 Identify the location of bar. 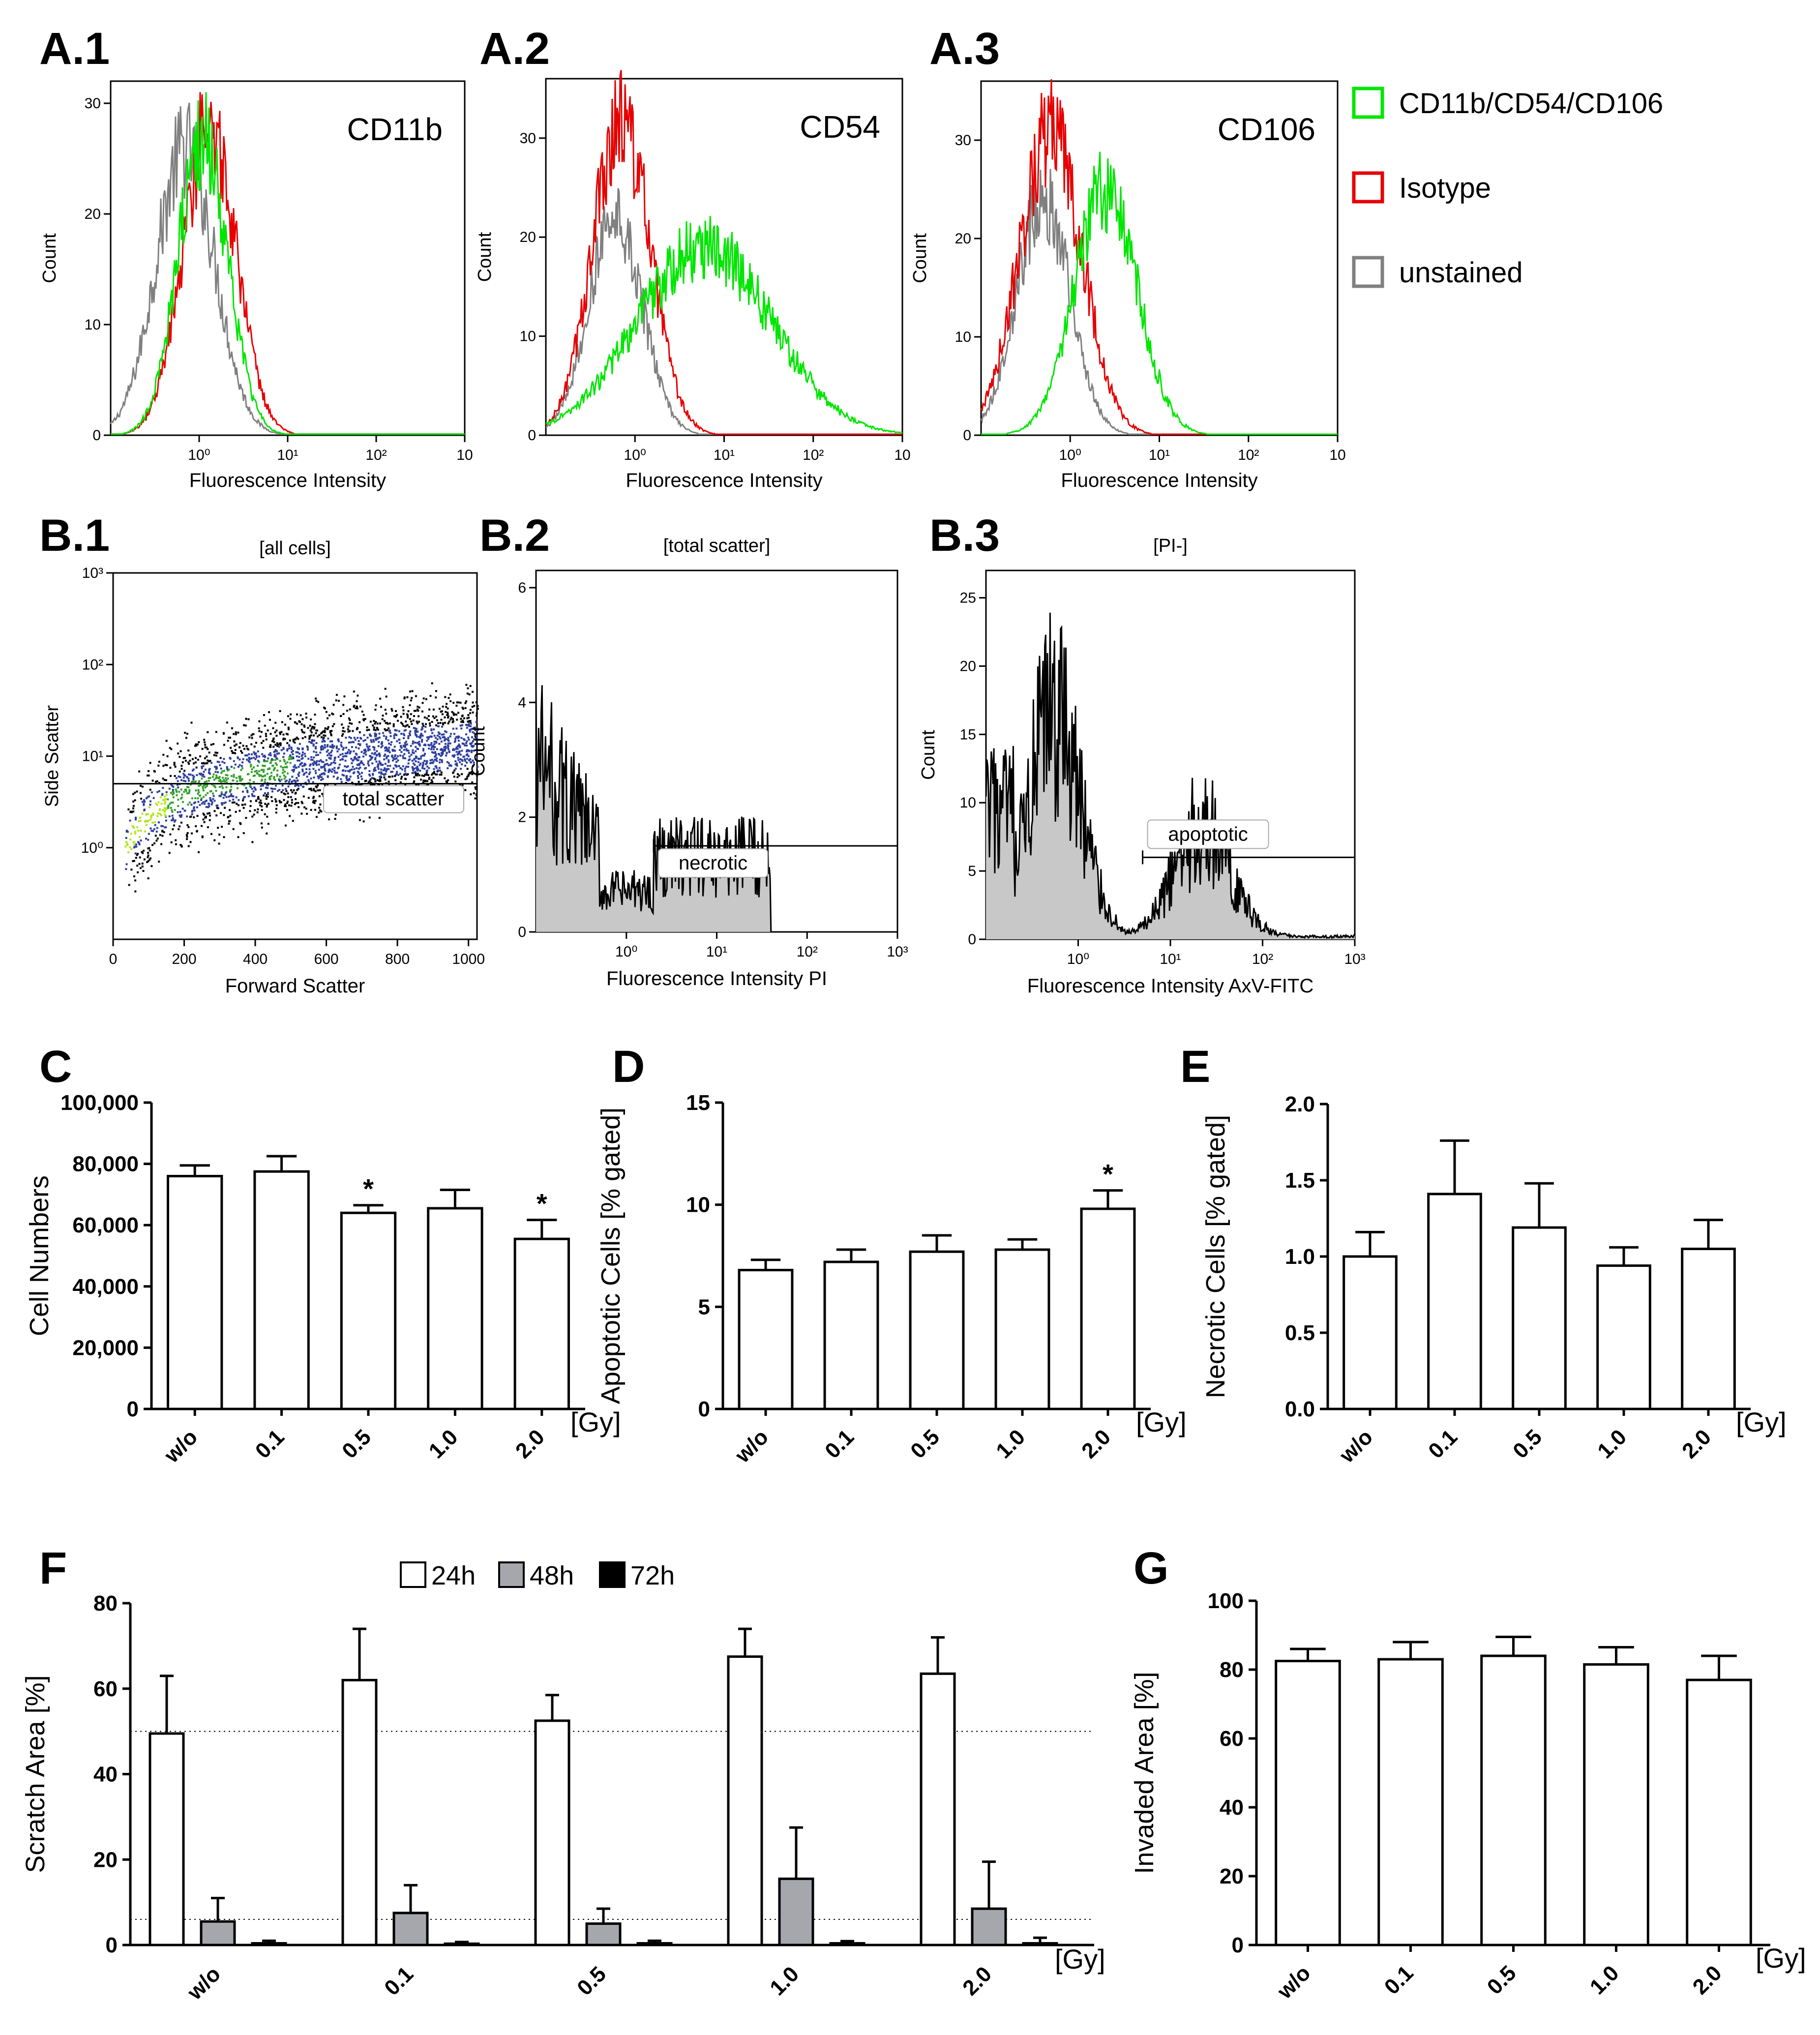
(1616, 1804).